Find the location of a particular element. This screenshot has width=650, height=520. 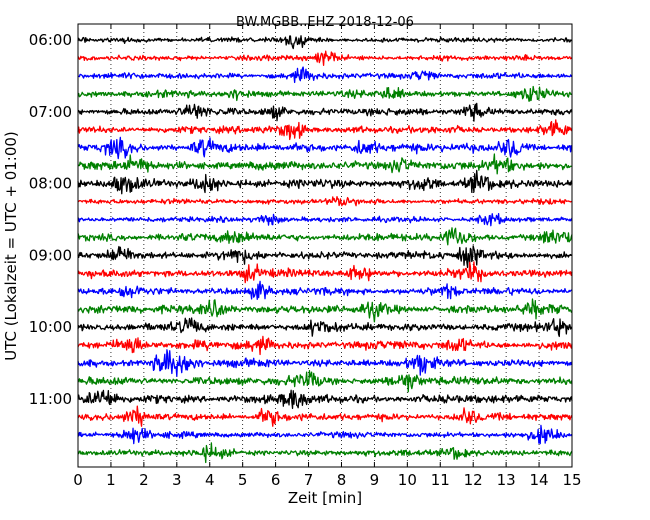

x-axis-label: Zeit [min] is located at coordinates (325, 498).